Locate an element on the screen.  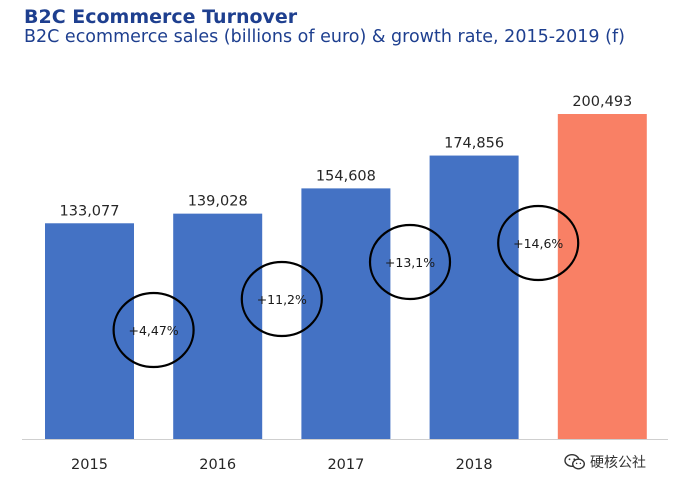
growth-rate-label: +14,6% is located at coordinates (538, 243).